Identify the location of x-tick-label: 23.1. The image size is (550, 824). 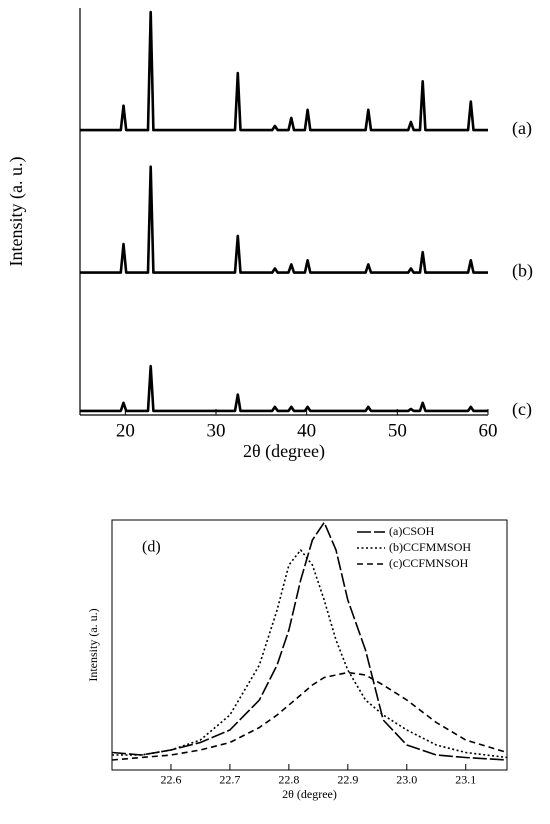
(465, 780).